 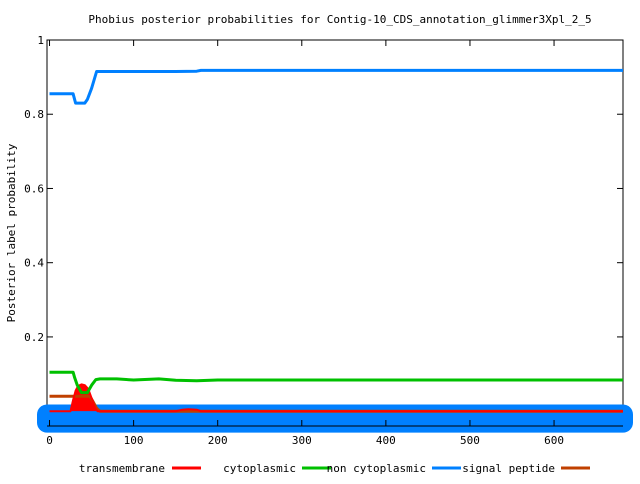 I want to click on y-tick-label: 0.6, so click(x=34, y=188).